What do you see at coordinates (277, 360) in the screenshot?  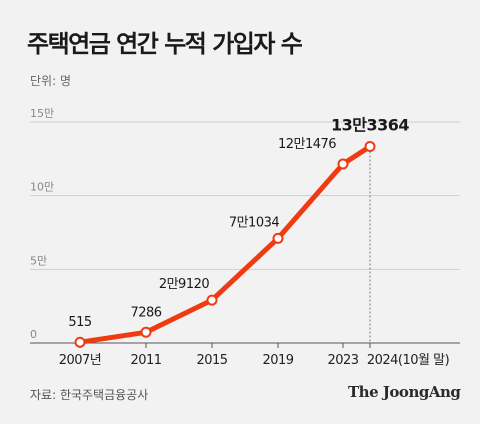 I see `x-tick-label: 2019` at bounding box center [277, 360].